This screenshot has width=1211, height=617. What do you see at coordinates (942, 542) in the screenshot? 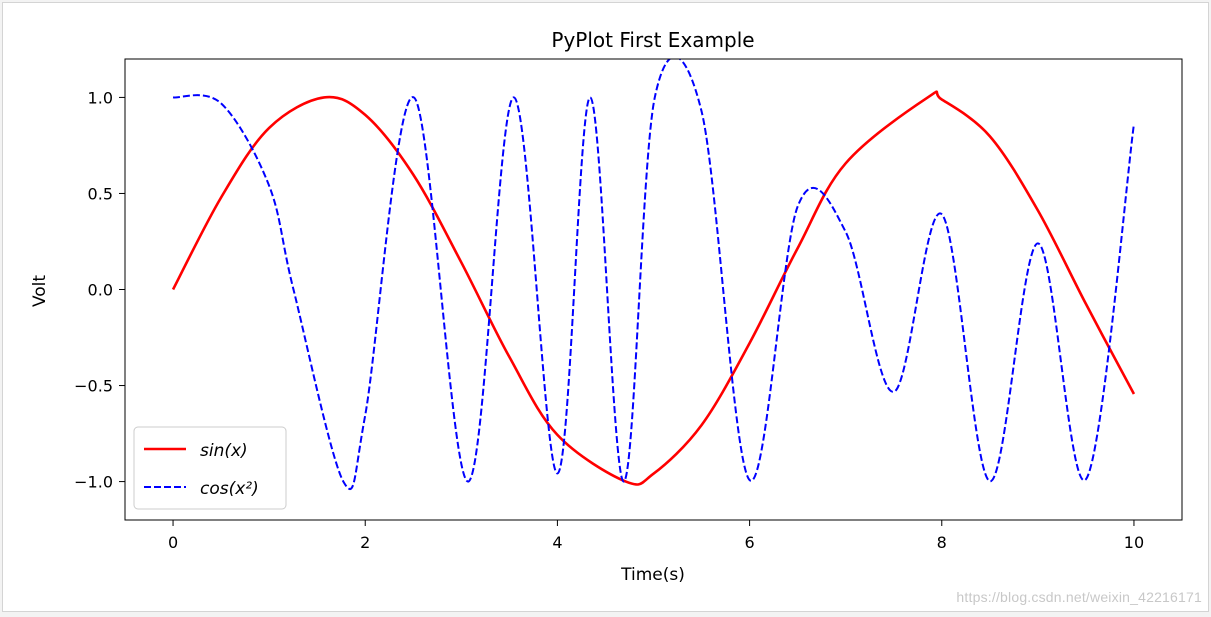
I see `x-tick-label: 8` at bounding box center [942, 542].